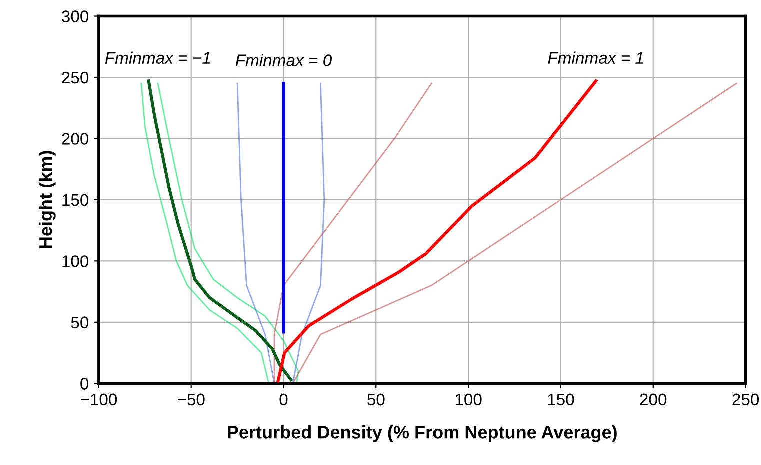 This screenshot has width=761, height=465. I want to click on x-tick-label: 0, so click(284, 400).